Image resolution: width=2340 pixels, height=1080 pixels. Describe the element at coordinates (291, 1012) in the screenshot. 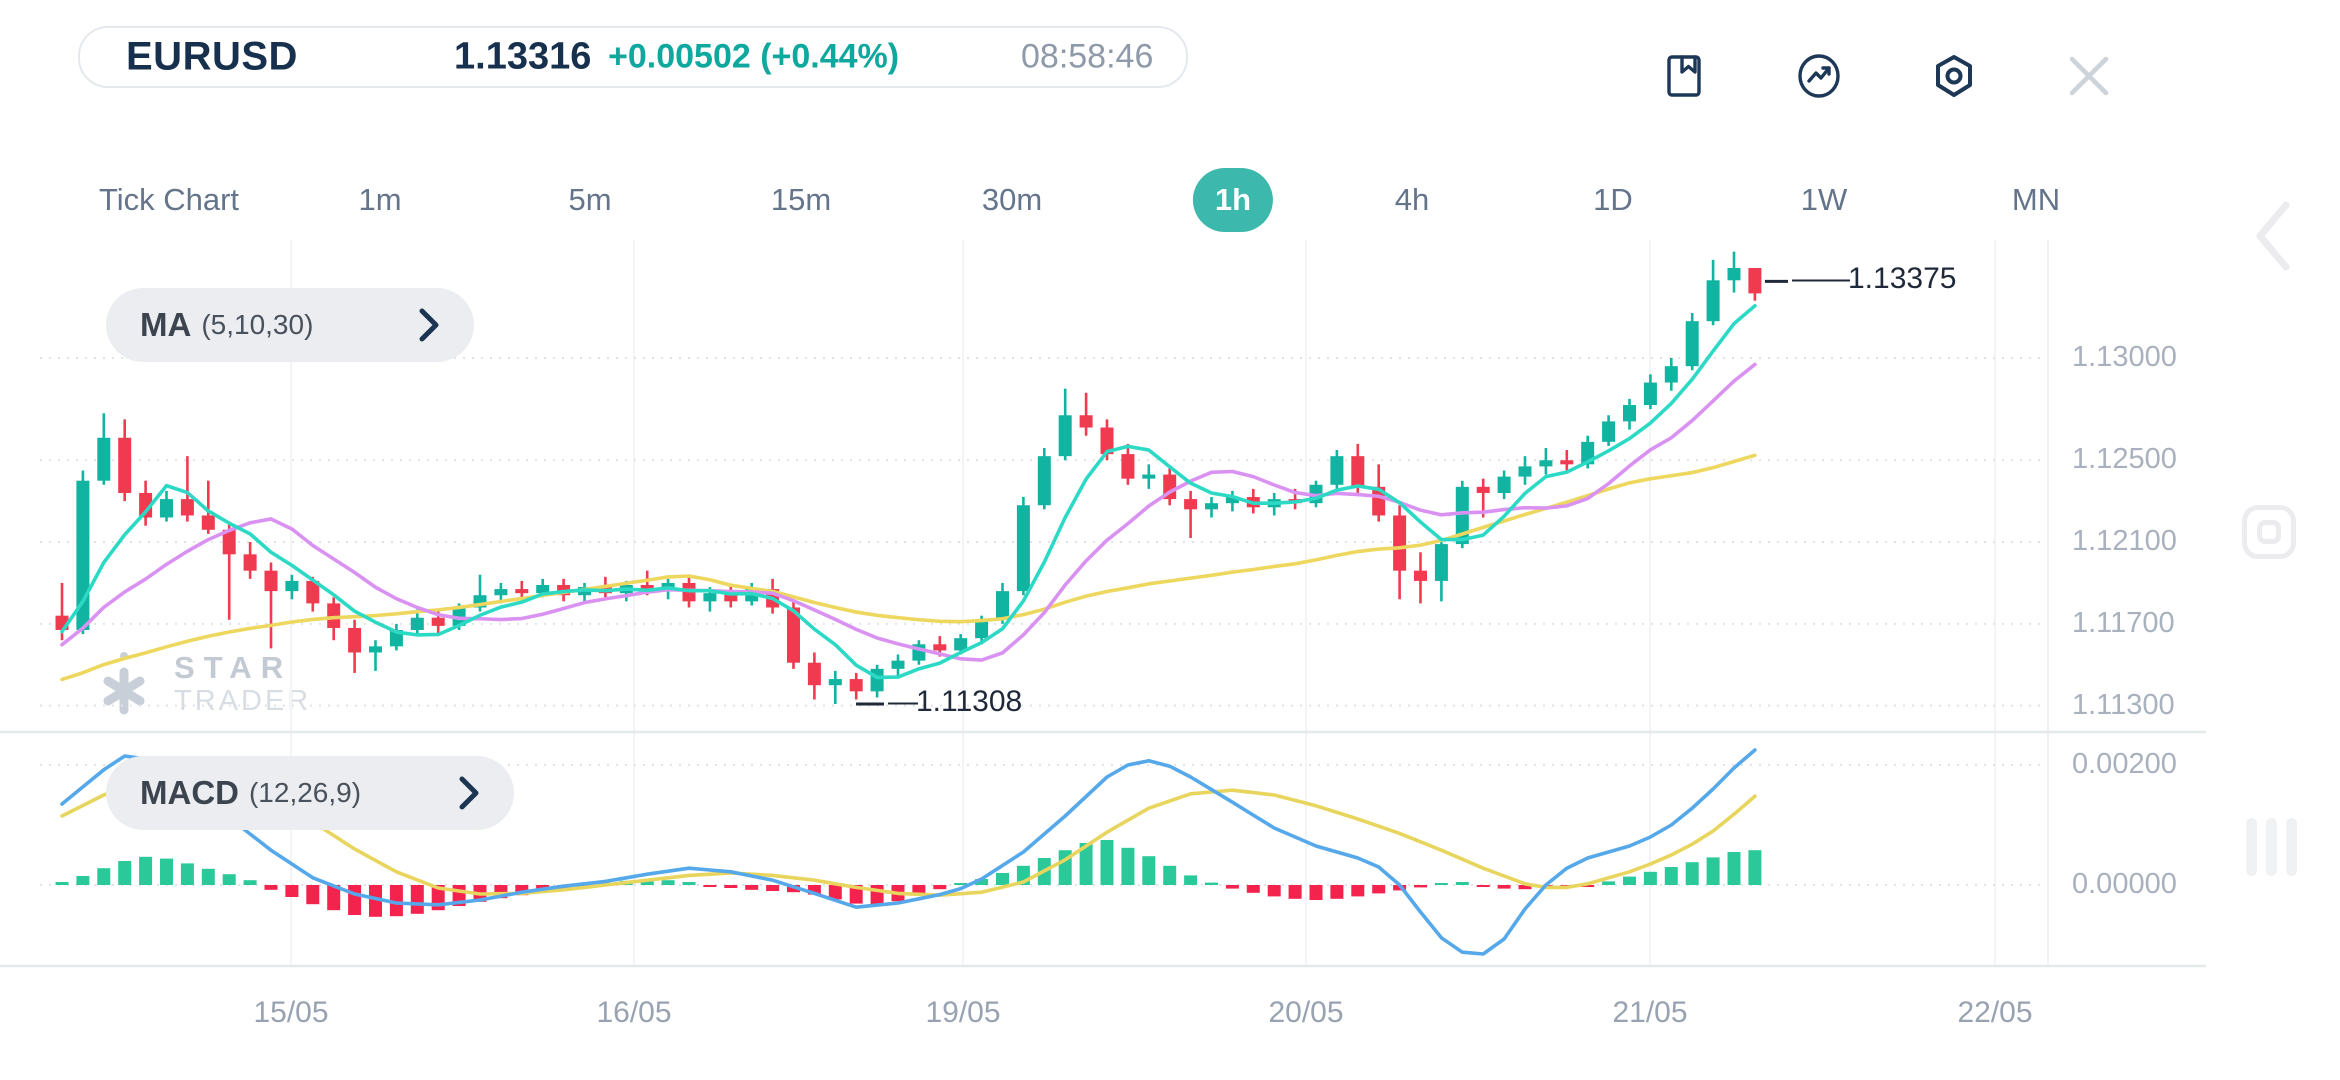

I see `date-tick-label: 15/05` at that location.